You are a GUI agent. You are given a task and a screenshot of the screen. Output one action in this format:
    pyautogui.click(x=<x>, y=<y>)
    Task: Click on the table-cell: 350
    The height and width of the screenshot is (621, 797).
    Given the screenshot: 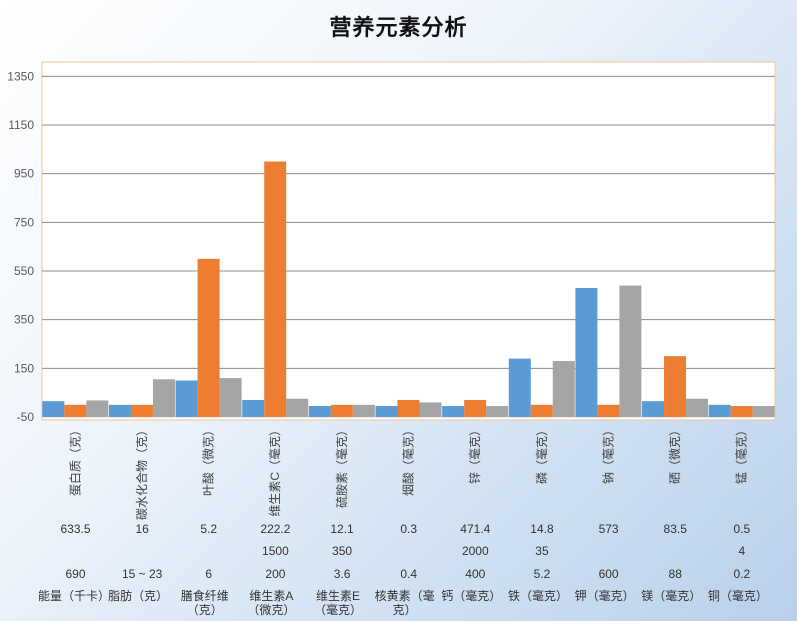 What is the action you would take?
    pyautogui.click(x=342, y=551)
    